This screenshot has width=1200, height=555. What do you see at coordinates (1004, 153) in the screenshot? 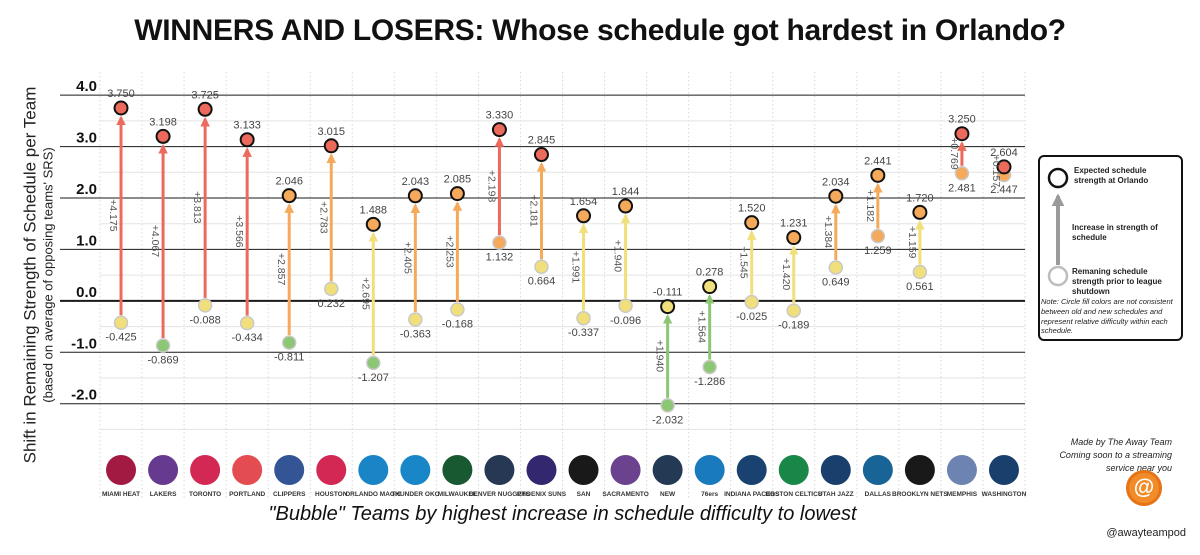
I see `after-value-label: 2.604` at bounding box center [1004, 153].